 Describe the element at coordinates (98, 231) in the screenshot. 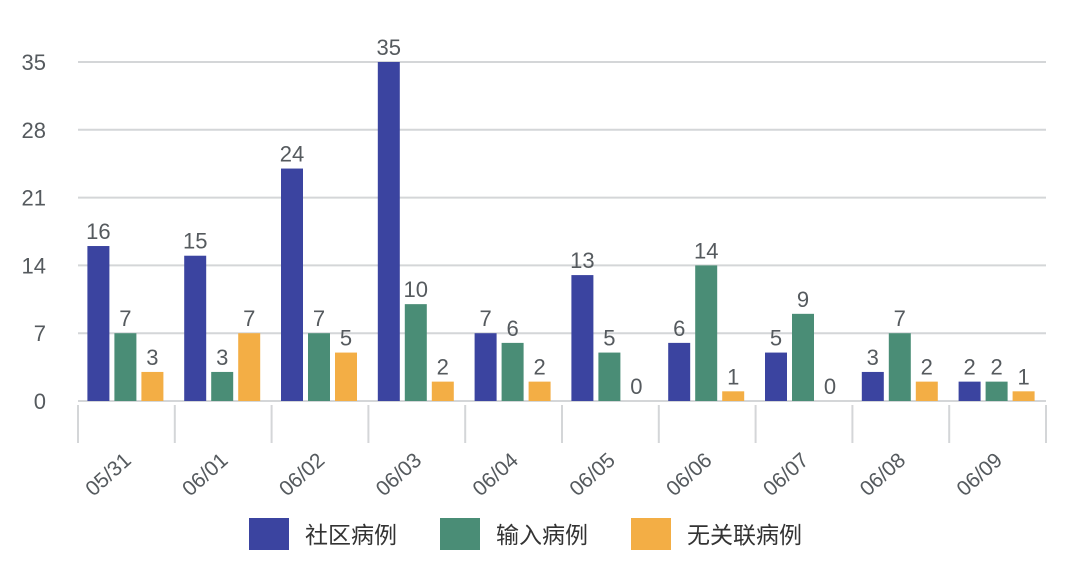

I see `data-label: 16` at that location.